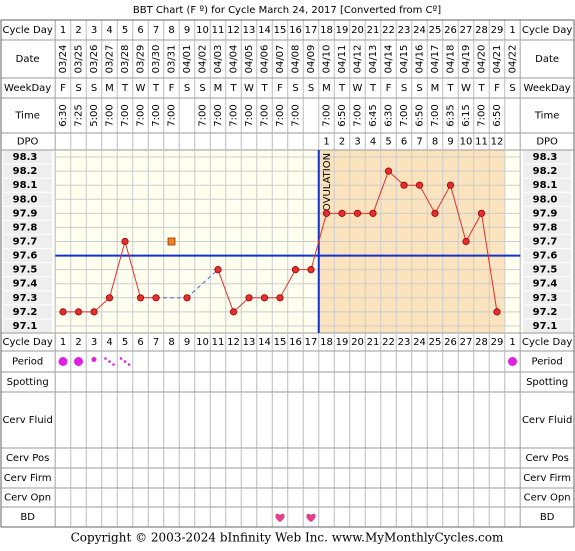  Describe the element at coordinates (545, 326) in the screenshot. I see `y-tick-label: 97.1` at that location.